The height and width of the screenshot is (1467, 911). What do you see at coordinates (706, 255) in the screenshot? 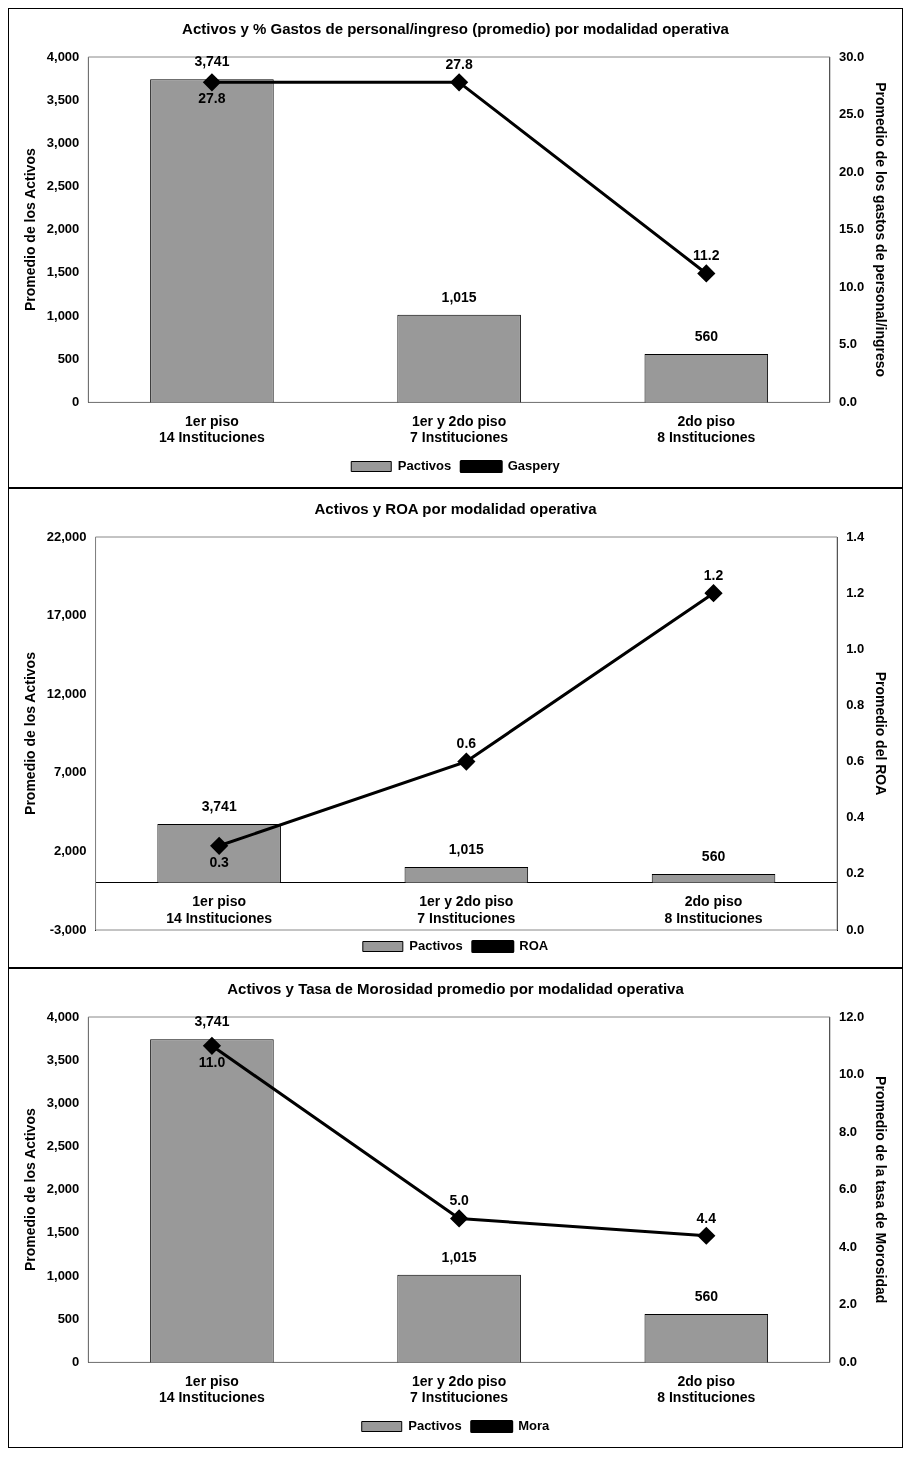
I see `data-label: 11.2` at bounding box center [706, 255].